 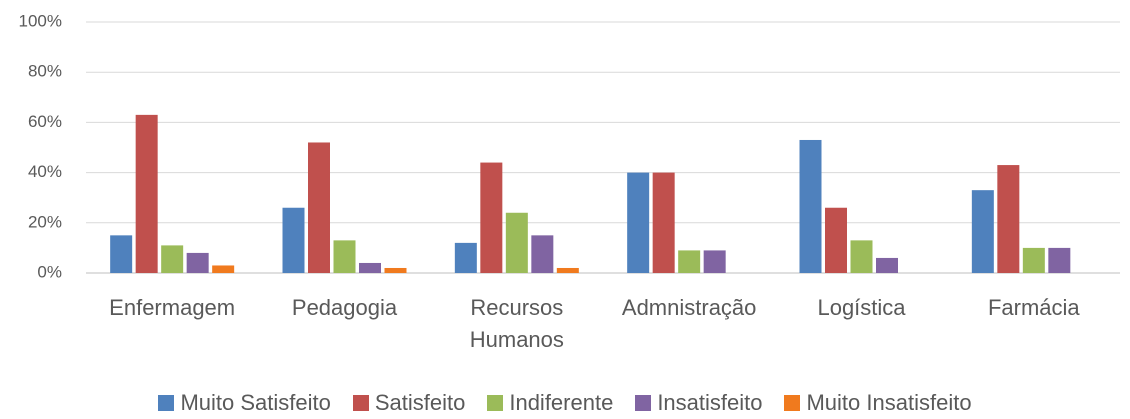 What do you see at coordinates (889, 402) in the screenshot?
I see `legend-label: Muito Insatisfeito` at bounding box center [889, 402].